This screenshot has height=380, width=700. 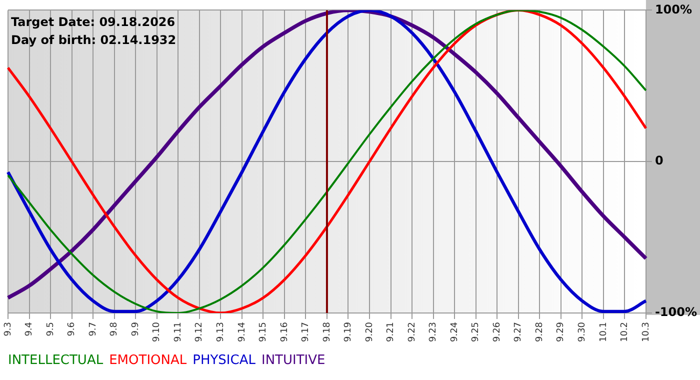 I want to click on y-tick-label: -100%, so click(x=676, y=312).